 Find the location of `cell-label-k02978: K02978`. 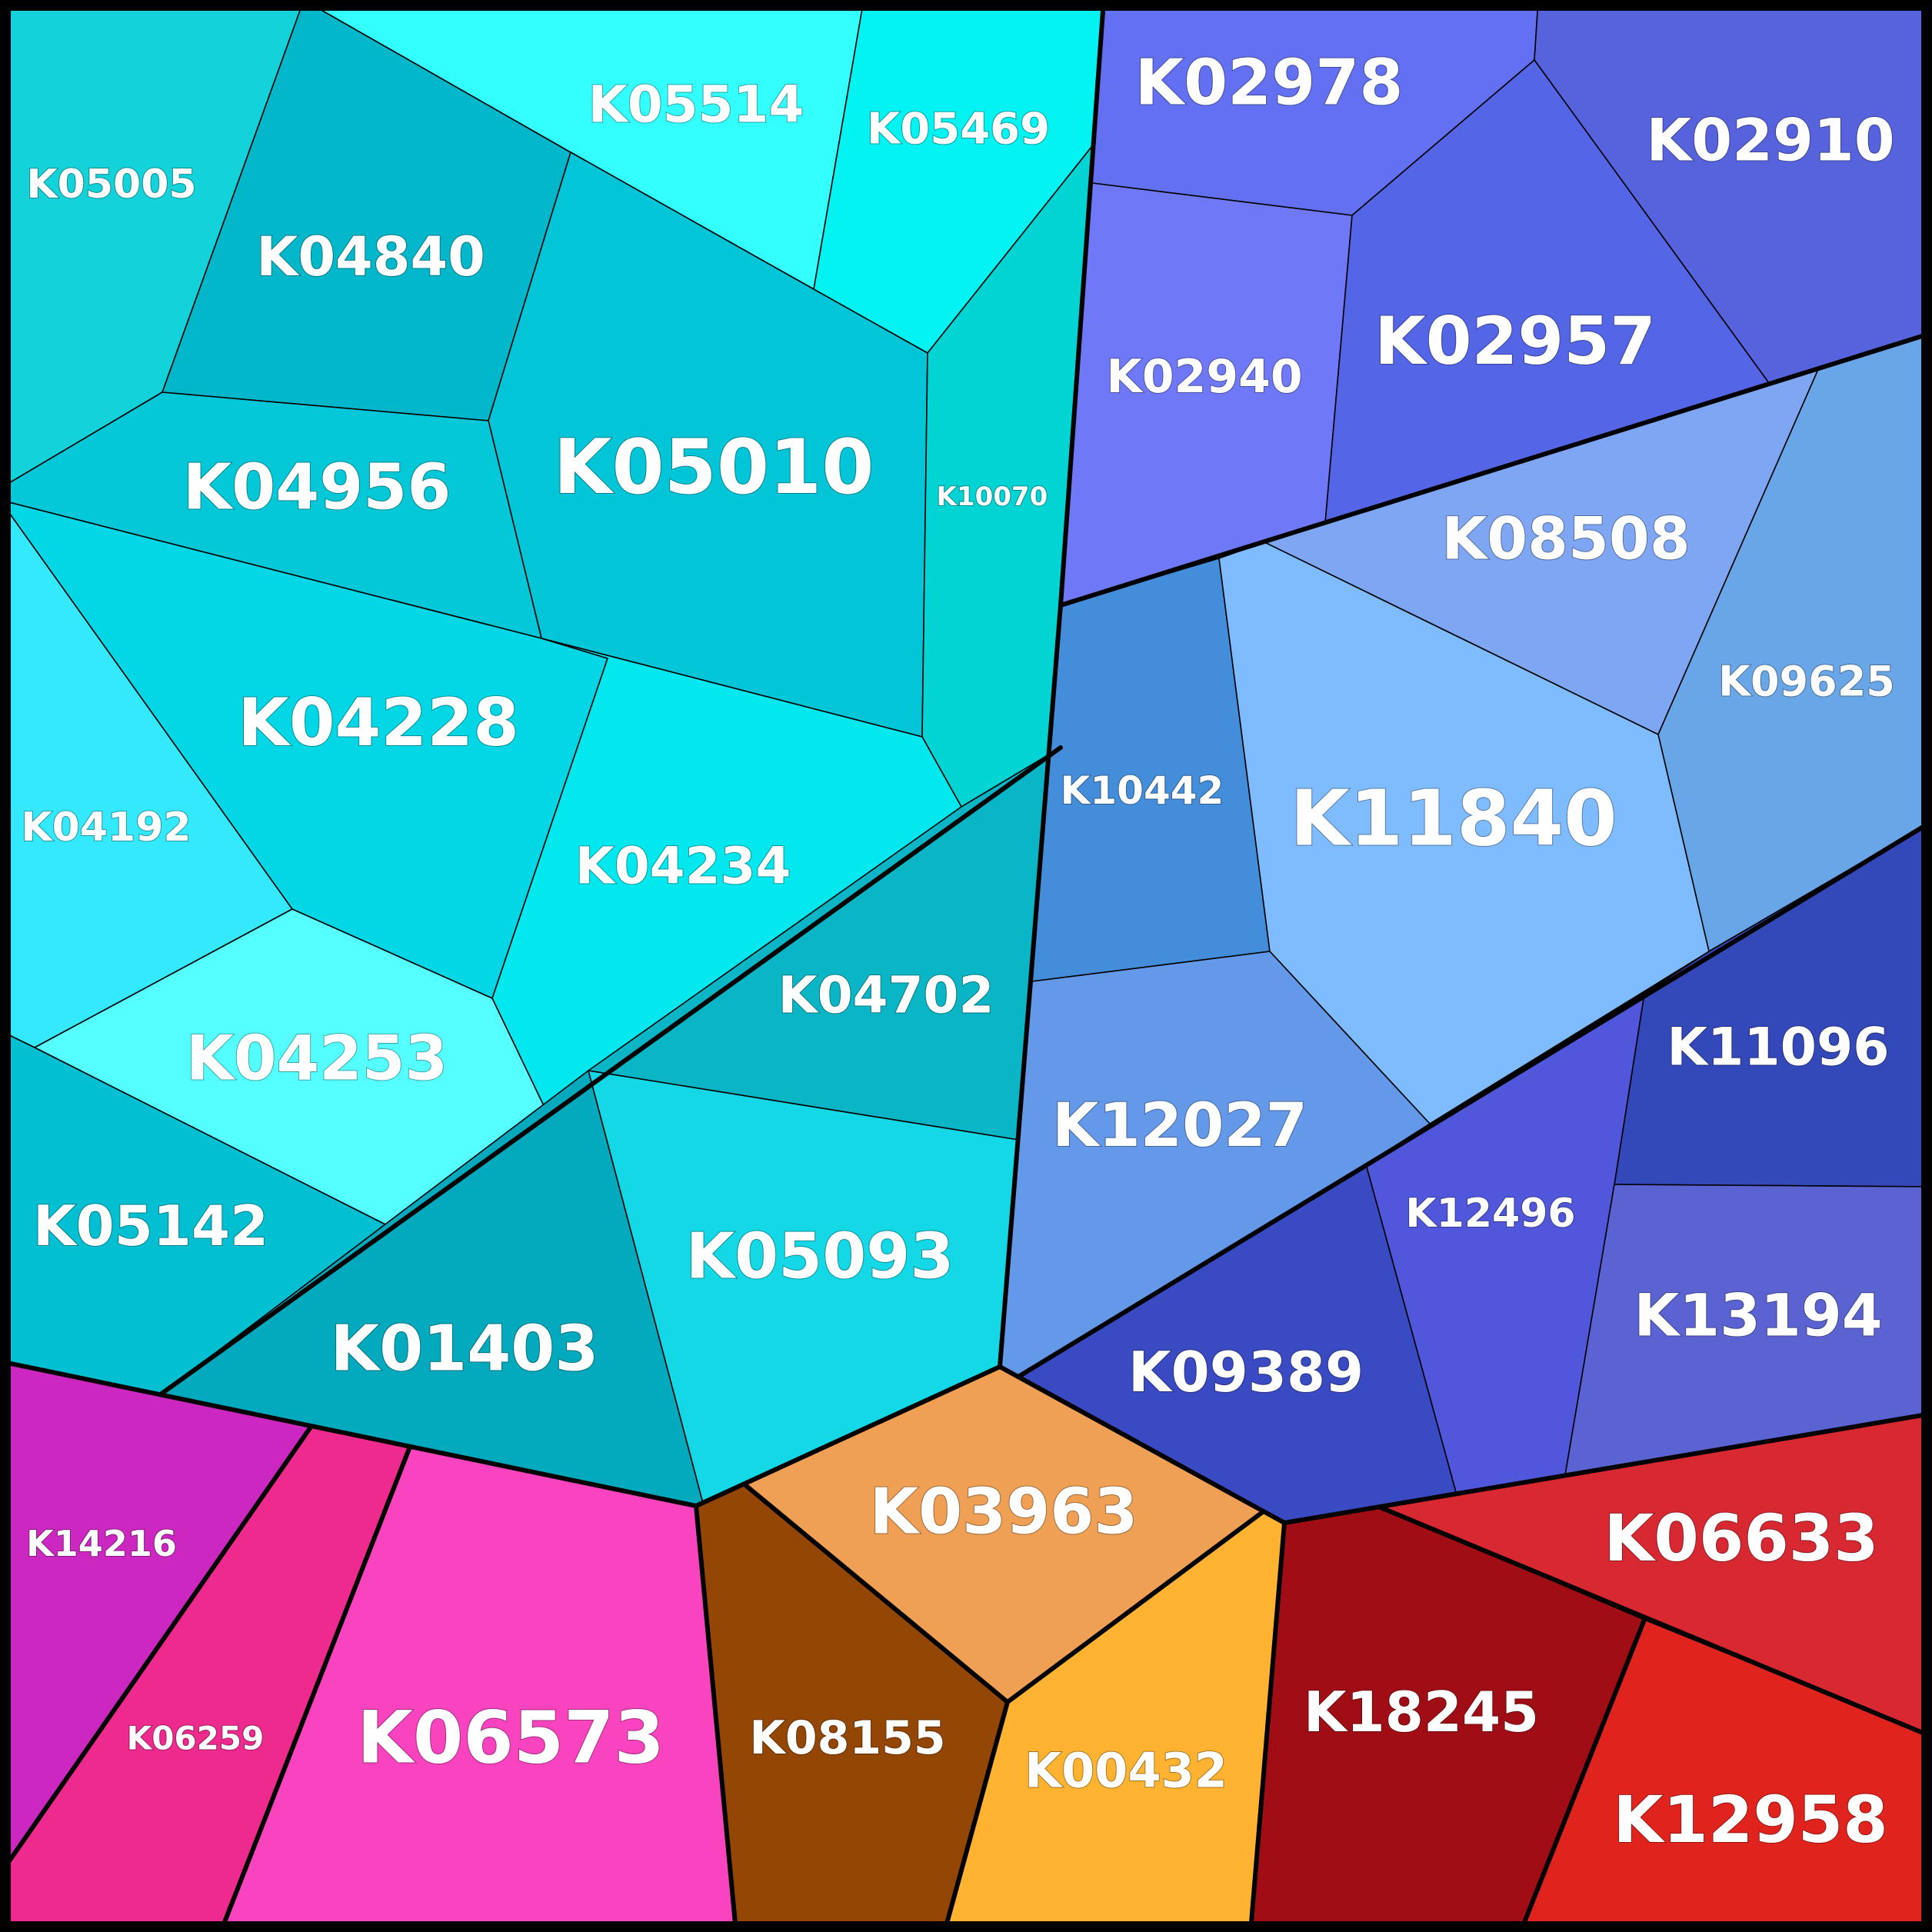

cell-label-k02978: K02978 is located at coordinates (1269, 83).